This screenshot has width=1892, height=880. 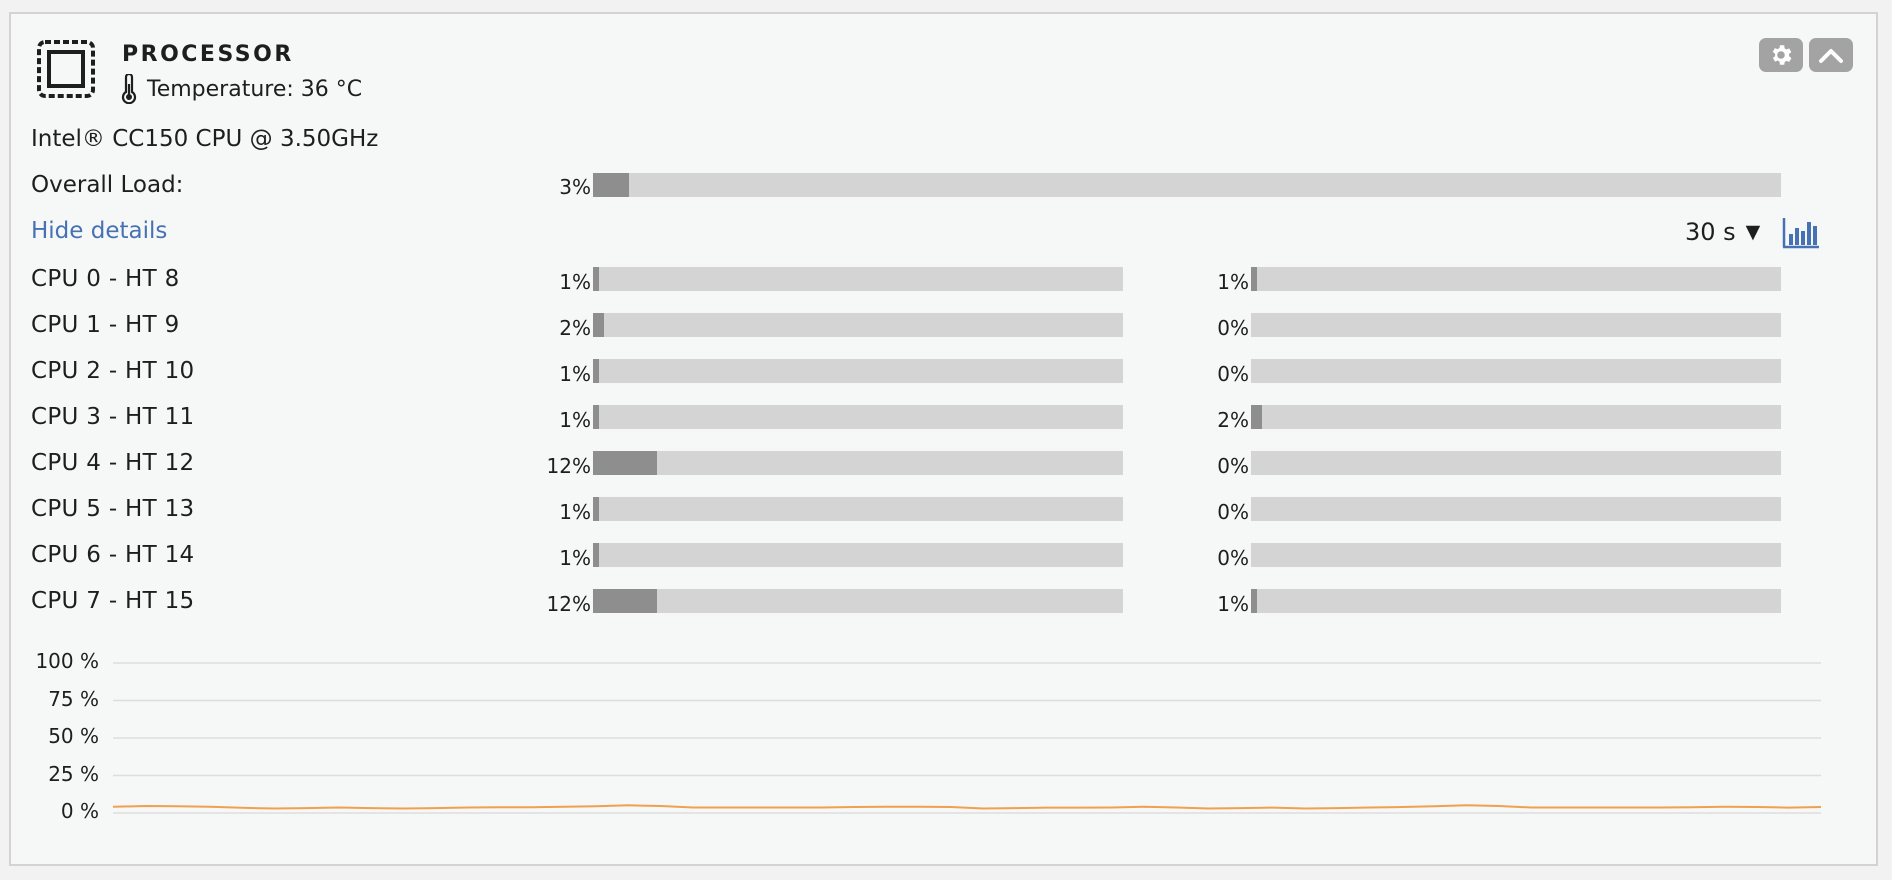 I want to click on interval-value: 30 s, so click(x=1710, y=232).